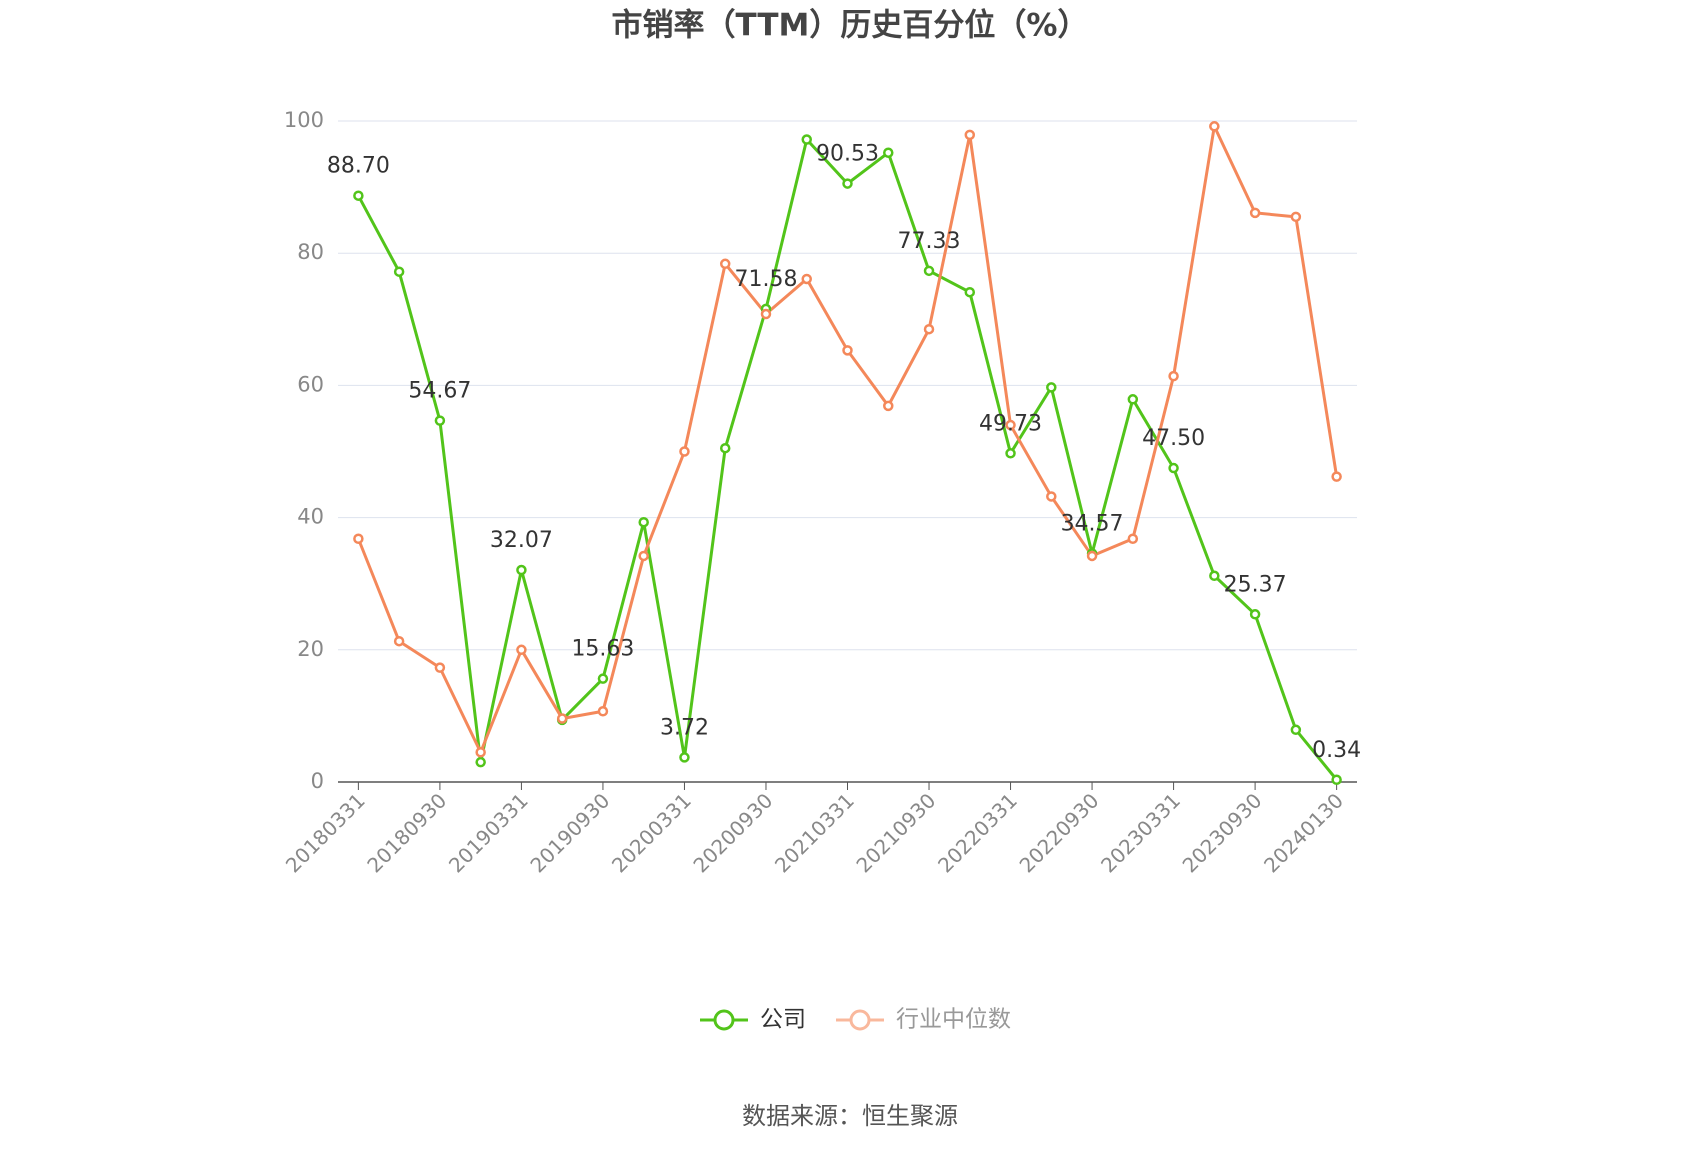 The width and height of the screenshot is (1700, 1150). Describe the element at coordinates (569, 832) in the screenshot. I see `x-tick-label: 20190930` at that location.